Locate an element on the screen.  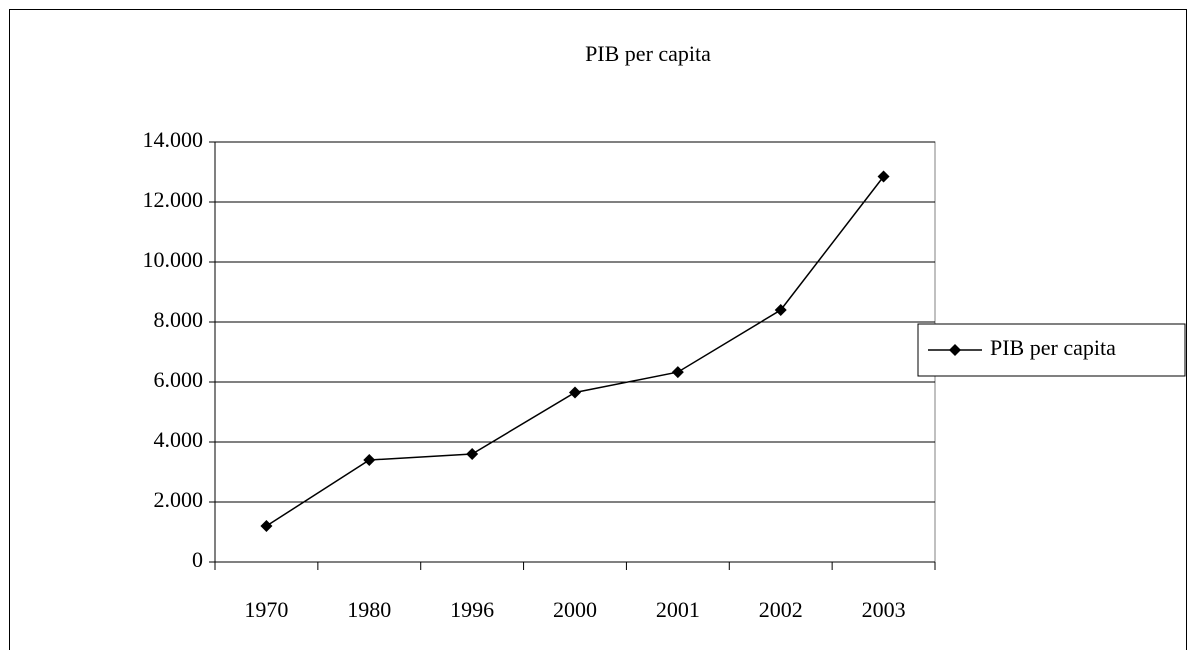
legend-marker is located at coordinates (955, 350).